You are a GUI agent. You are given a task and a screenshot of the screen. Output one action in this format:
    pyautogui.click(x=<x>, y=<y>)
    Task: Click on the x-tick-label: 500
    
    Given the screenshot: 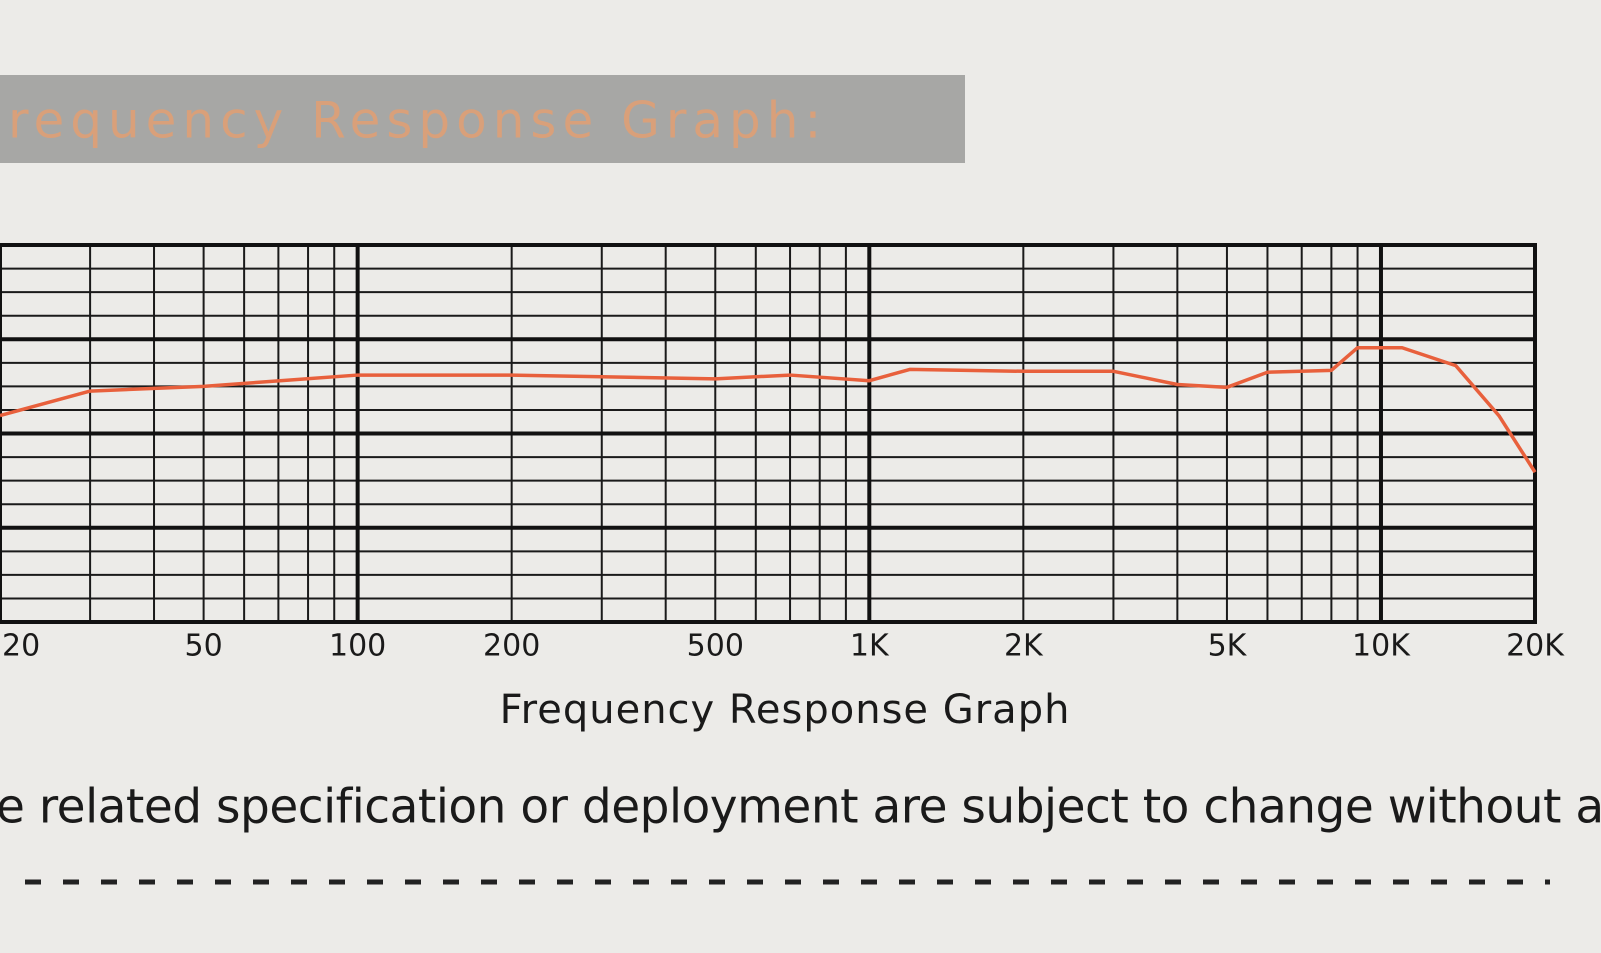 What is the action you would take?
    pyautogui.click(x=715, y=646)
    